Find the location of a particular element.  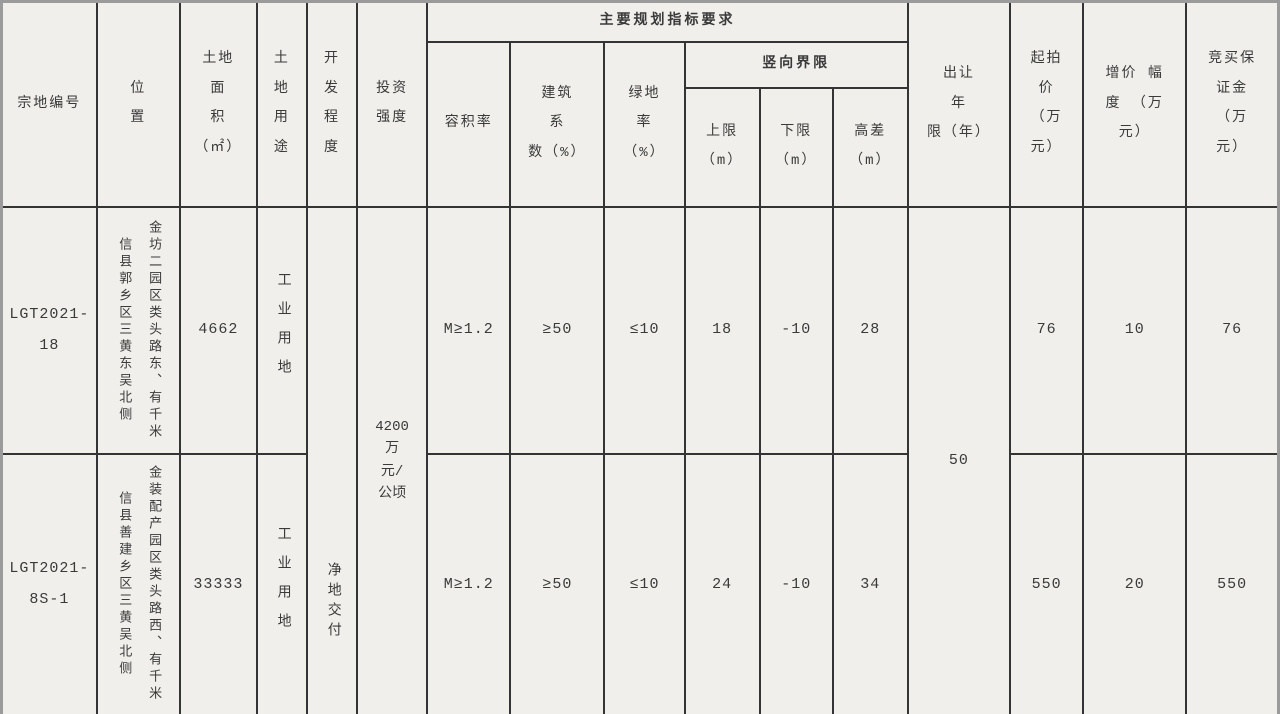

cell-height-diff-2: 34 is located at coordinates (870, 583).